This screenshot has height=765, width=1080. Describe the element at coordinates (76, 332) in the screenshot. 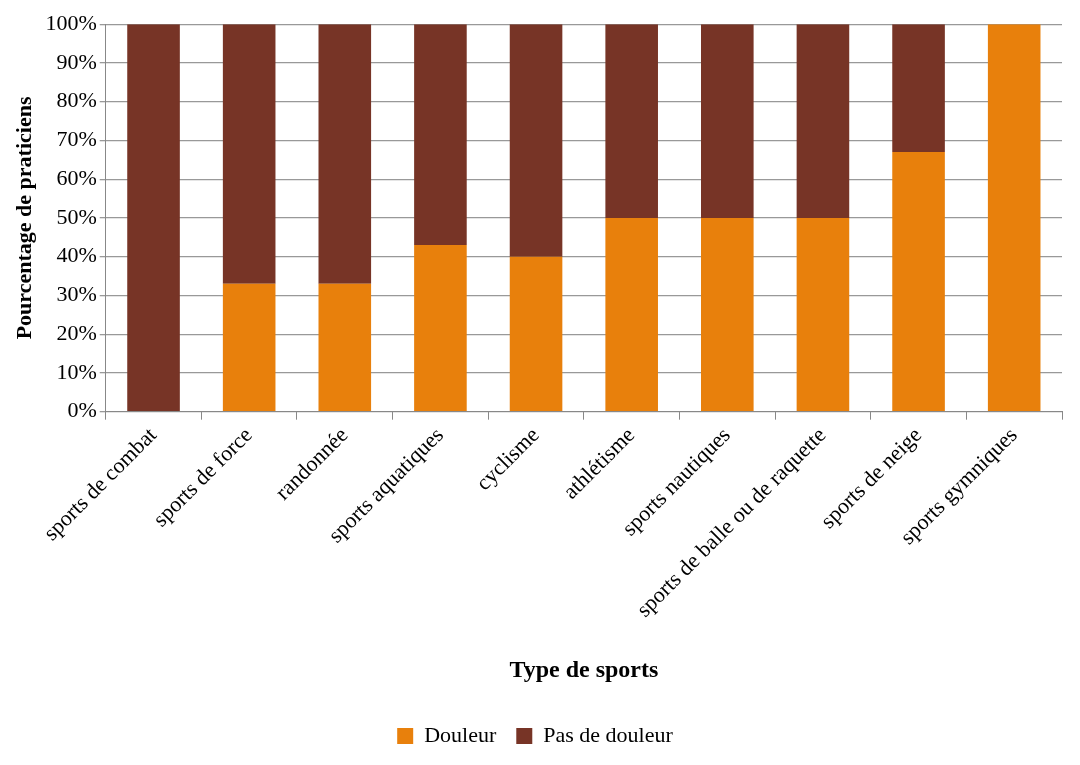

I see `y-tick-label: 20%` at that location.